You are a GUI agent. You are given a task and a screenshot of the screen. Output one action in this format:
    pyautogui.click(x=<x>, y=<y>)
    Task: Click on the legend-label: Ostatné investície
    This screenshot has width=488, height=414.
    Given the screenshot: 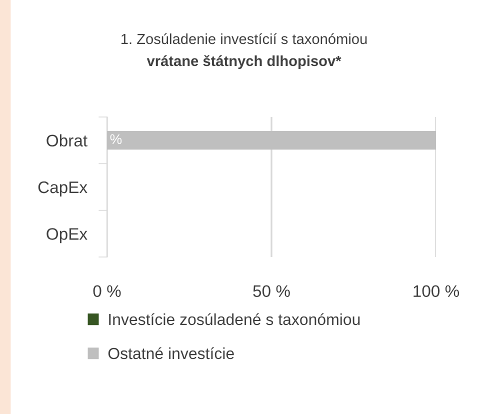 What is the action you would take?
    pyautogui.click(x=171, y=353)
    